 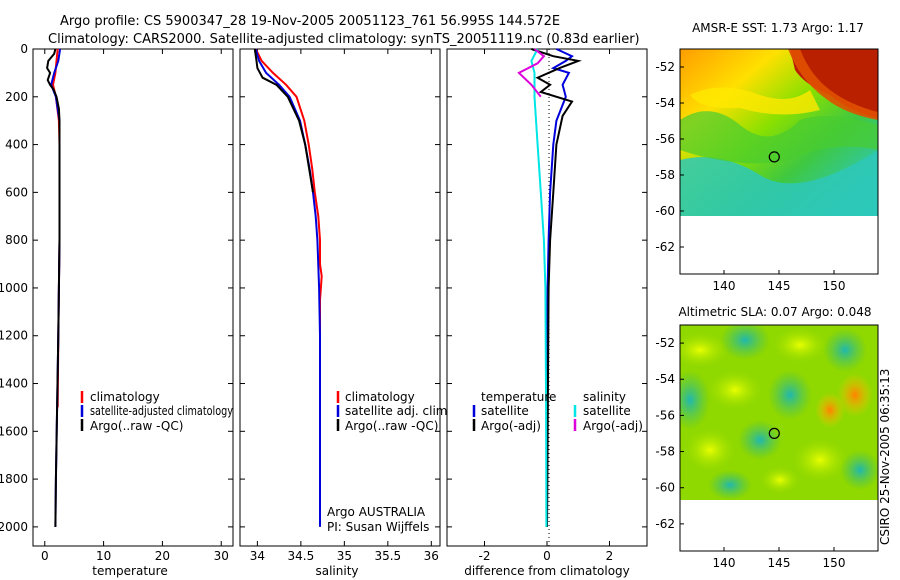 What do you see at coordinates (387, 556) in the screenshot?
I see `x-tick-label: 35.5` at bounding box center [387, 556].